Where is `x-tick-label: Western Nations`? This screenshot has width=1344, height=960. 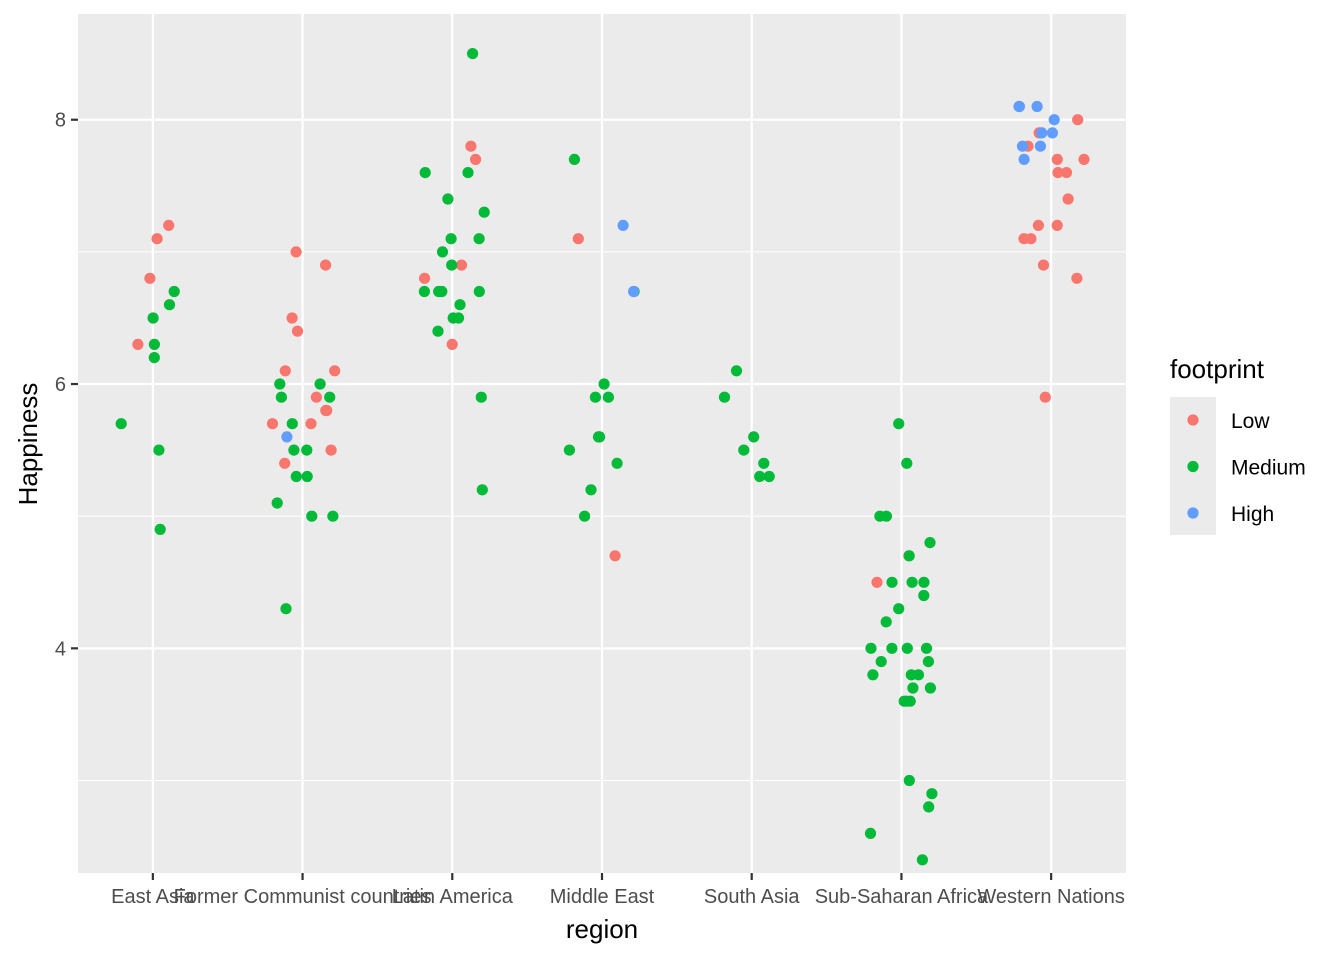 x-tick-label: Western Nations is located at coordinates (1050, 897).